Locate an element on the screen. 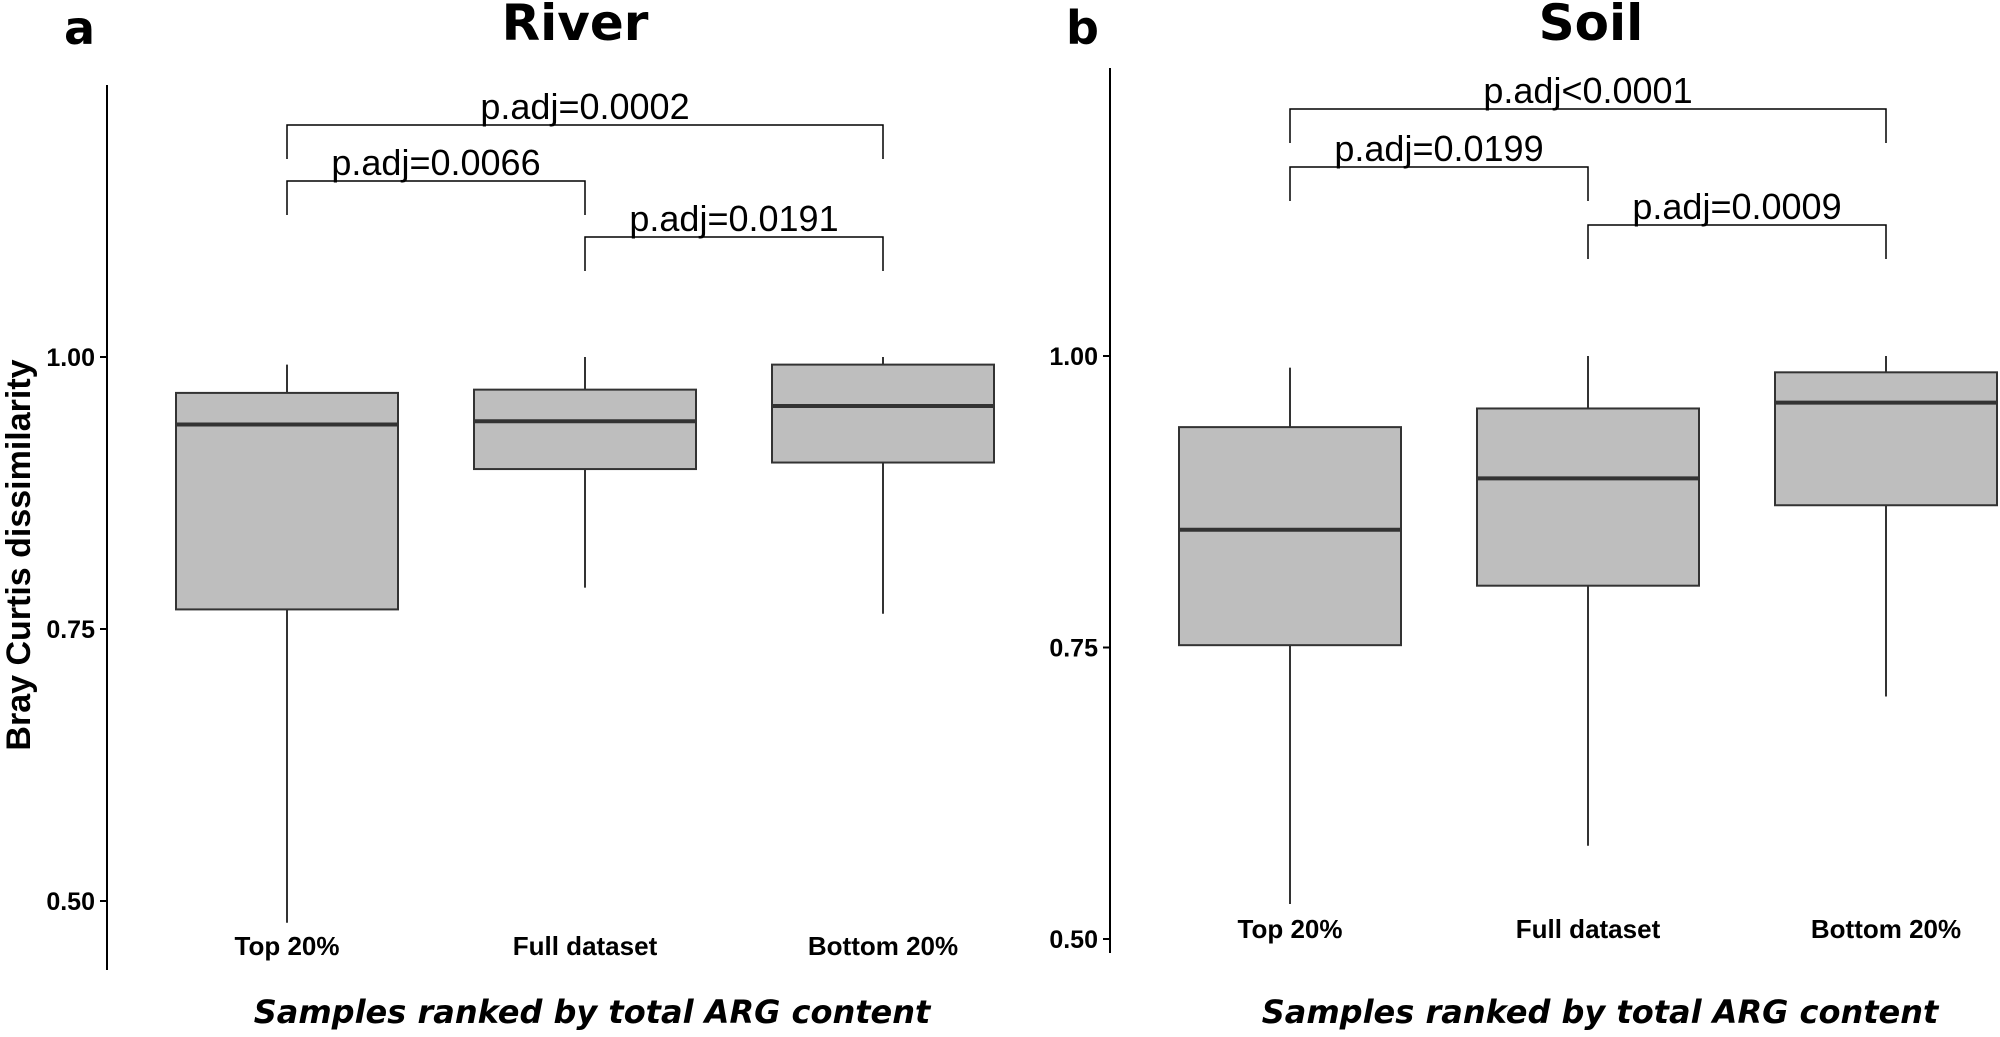 The height and width of the screenshot is (1037, 2000). p-value-label: p.adj=0.0009 is located at coordinates (1736, 206).